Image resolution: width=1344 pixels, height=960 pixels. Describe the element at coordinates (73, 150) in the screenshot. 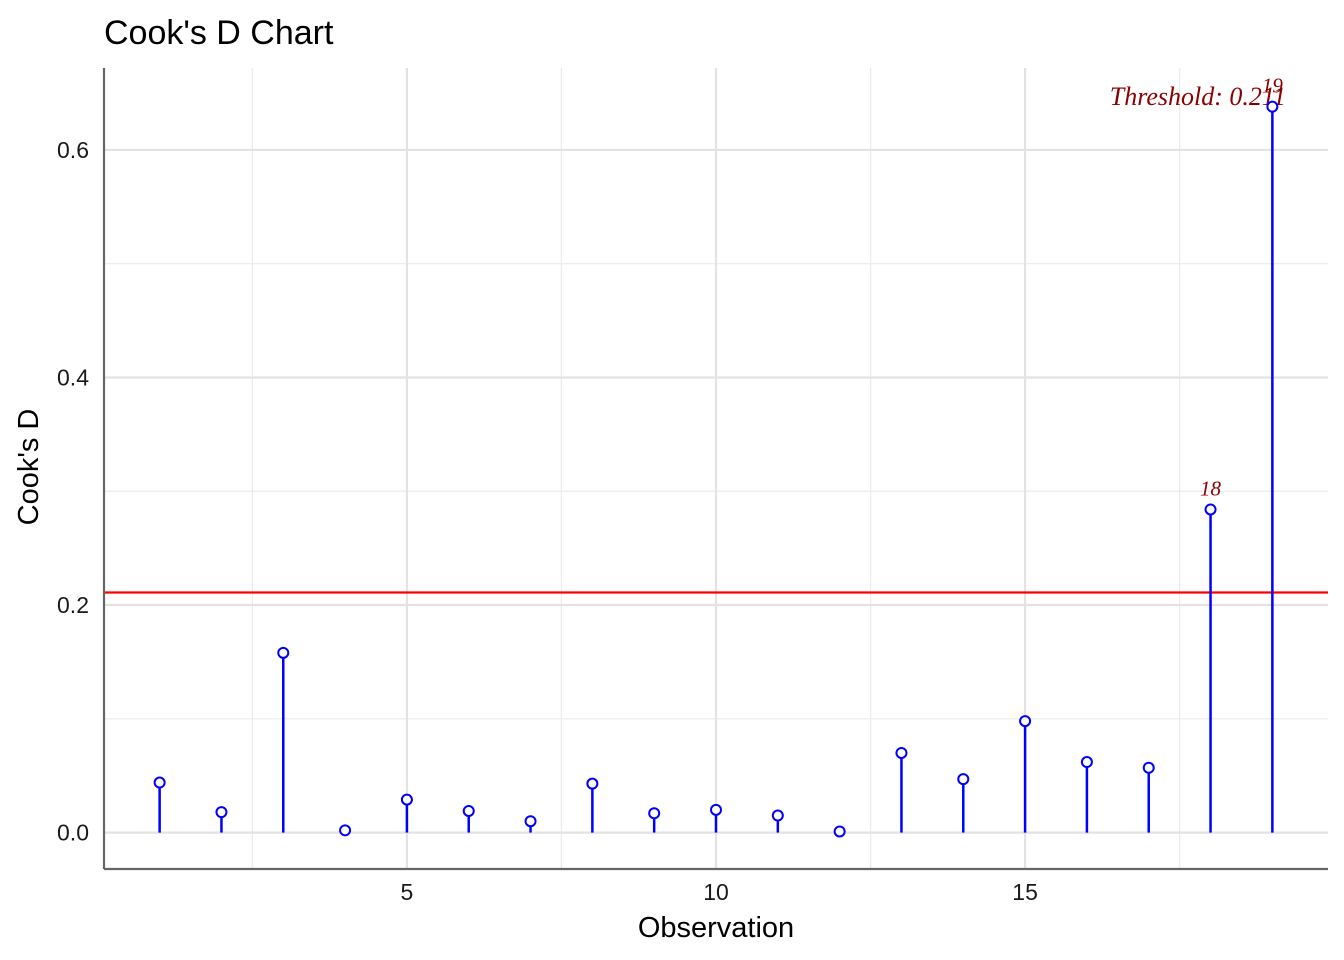

I see `y-tick-label: 0.6` at that location.